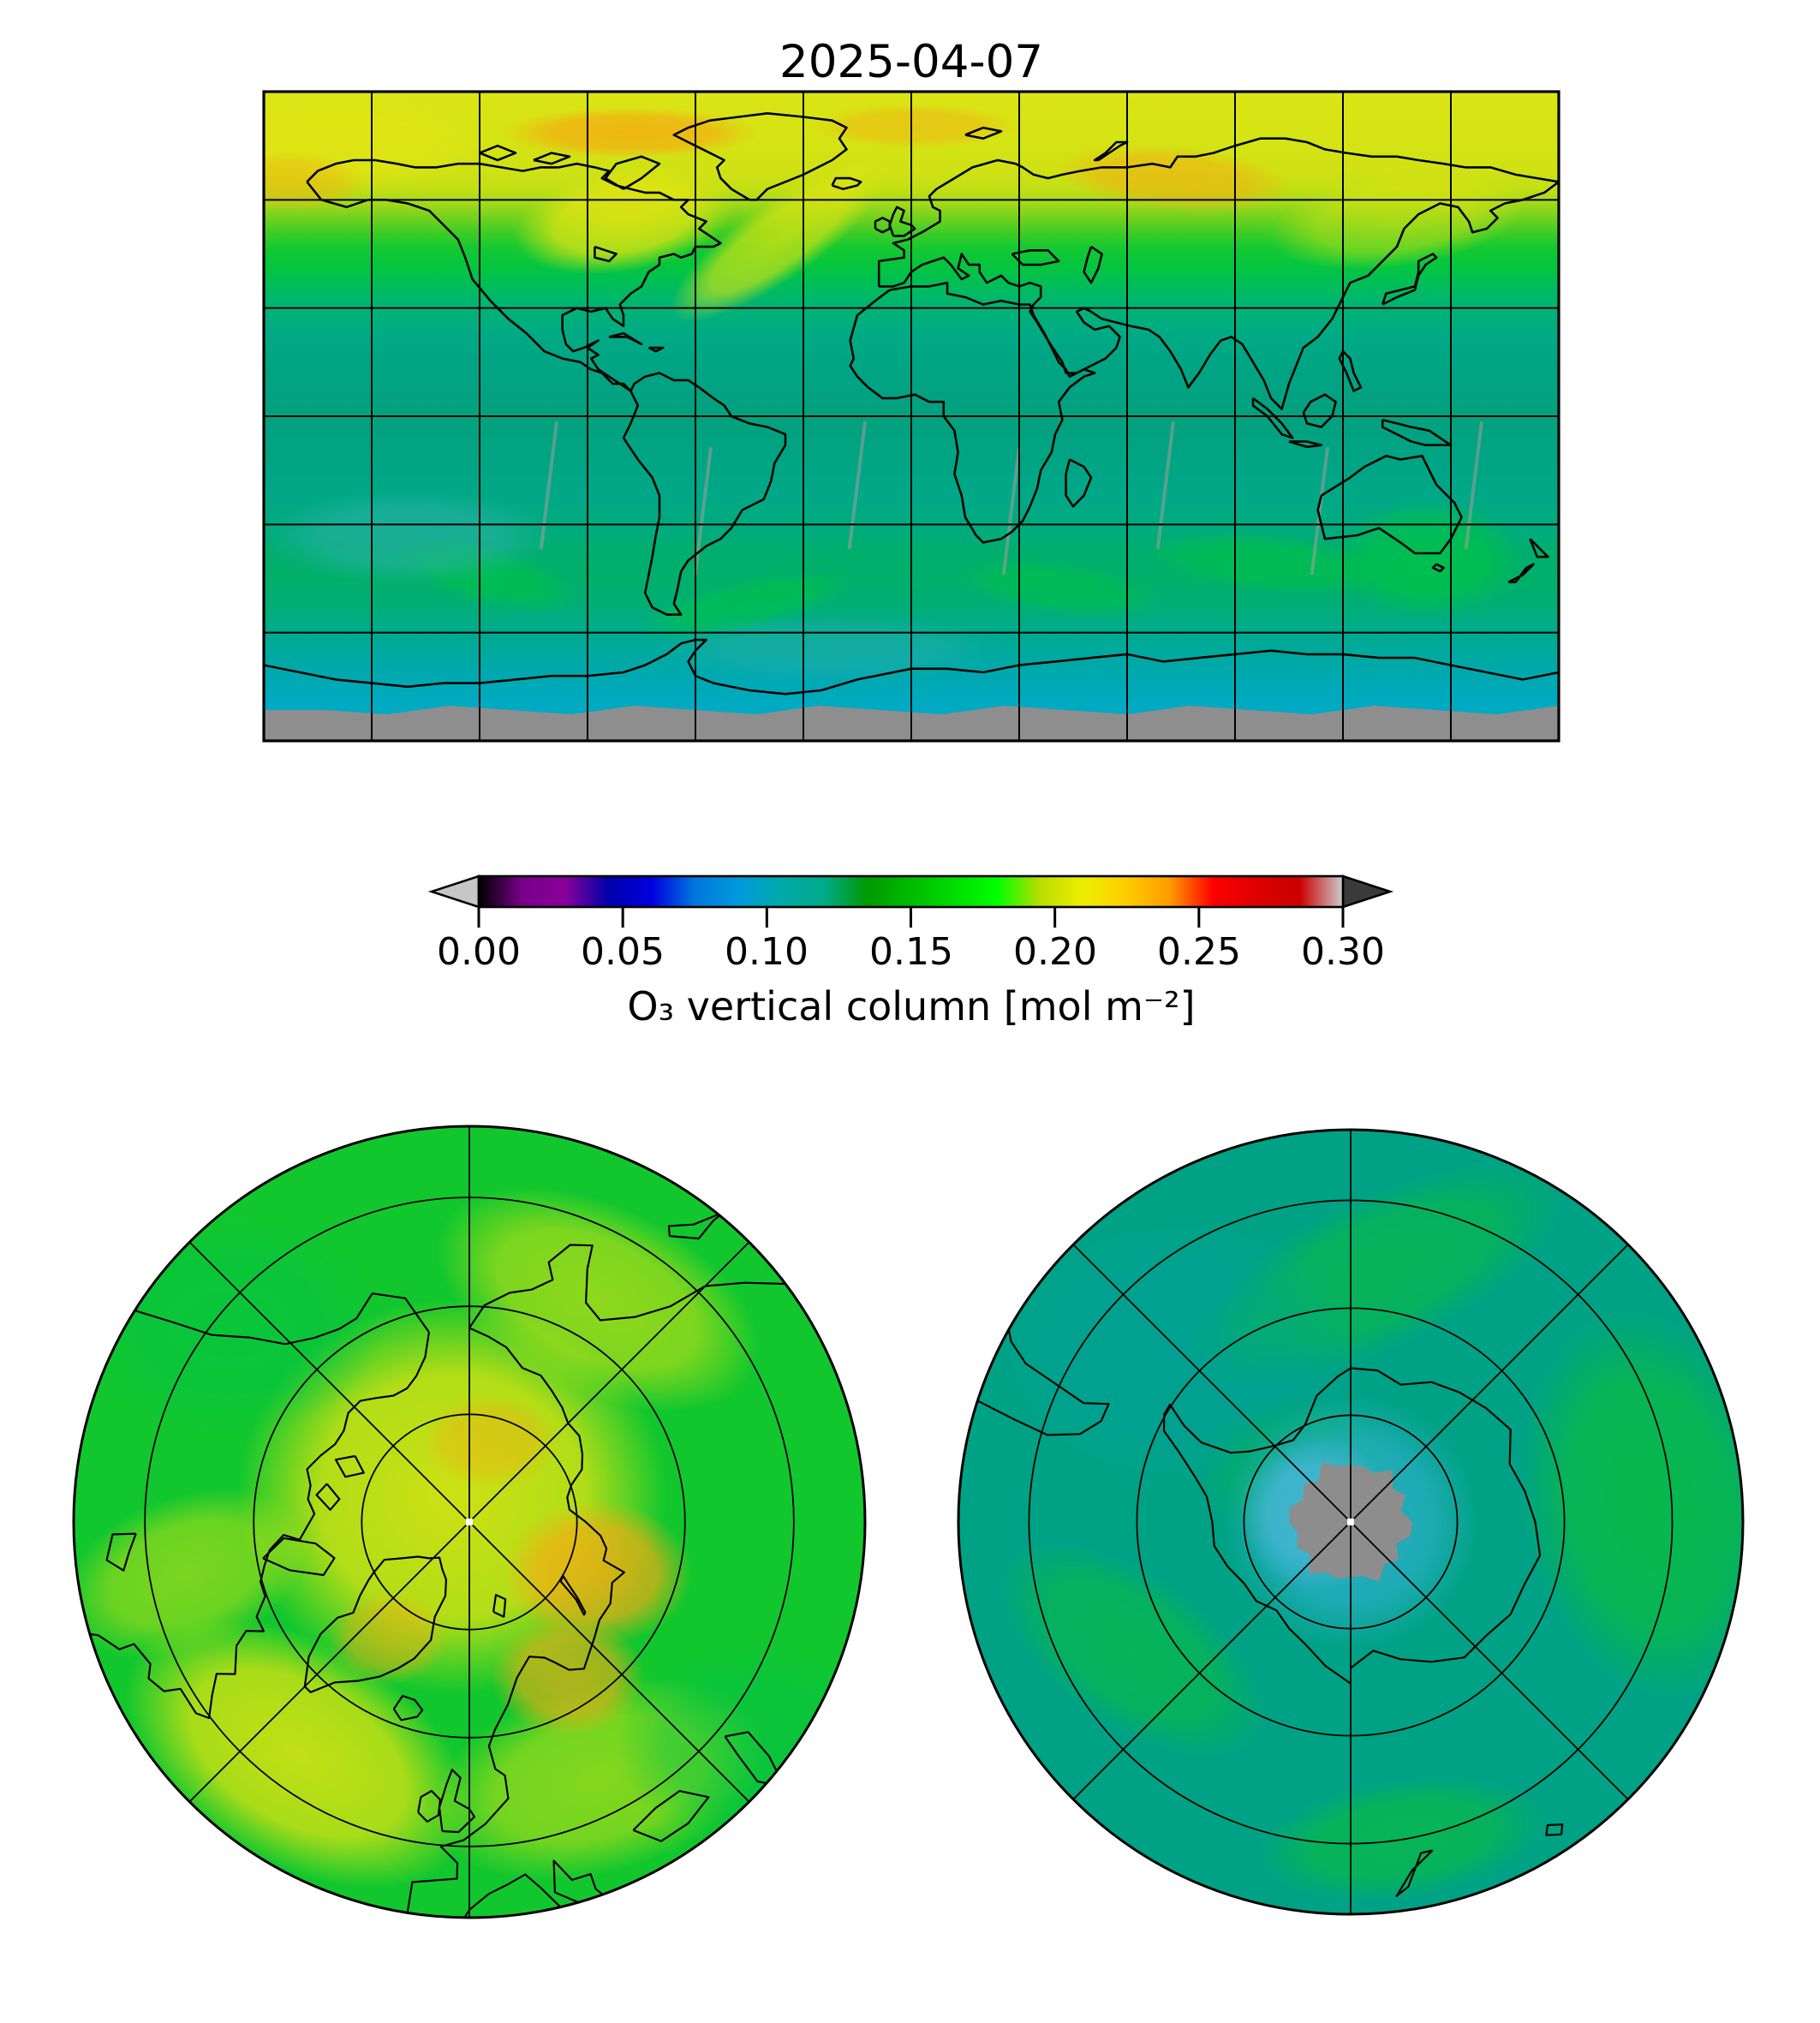 This screenshot has height=2023, width=1820. What do you see at coordinates (767, 952) in the screenshot?
I see `colorbar-tick-label: 0.10` at bounding box center [767, 952].